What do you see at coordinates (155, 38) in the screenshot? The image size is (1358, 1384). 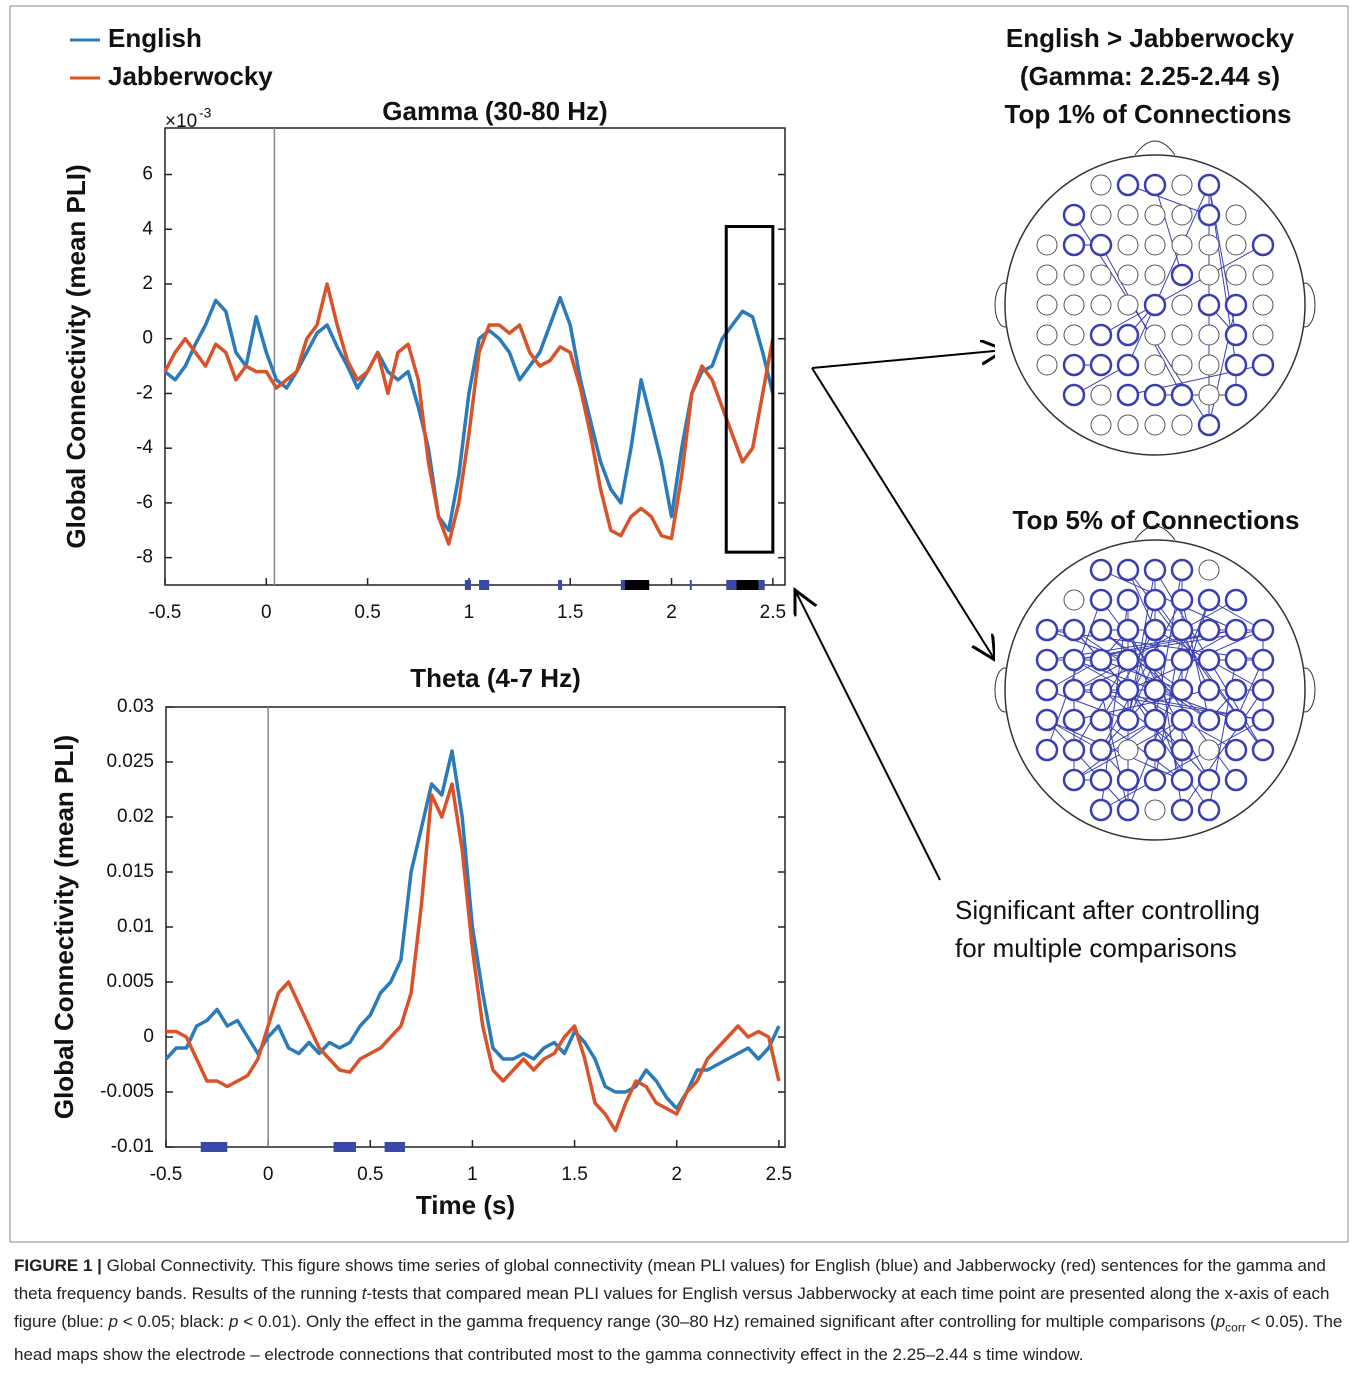 I see `legend-label: English` at bounding box center [155, 38].